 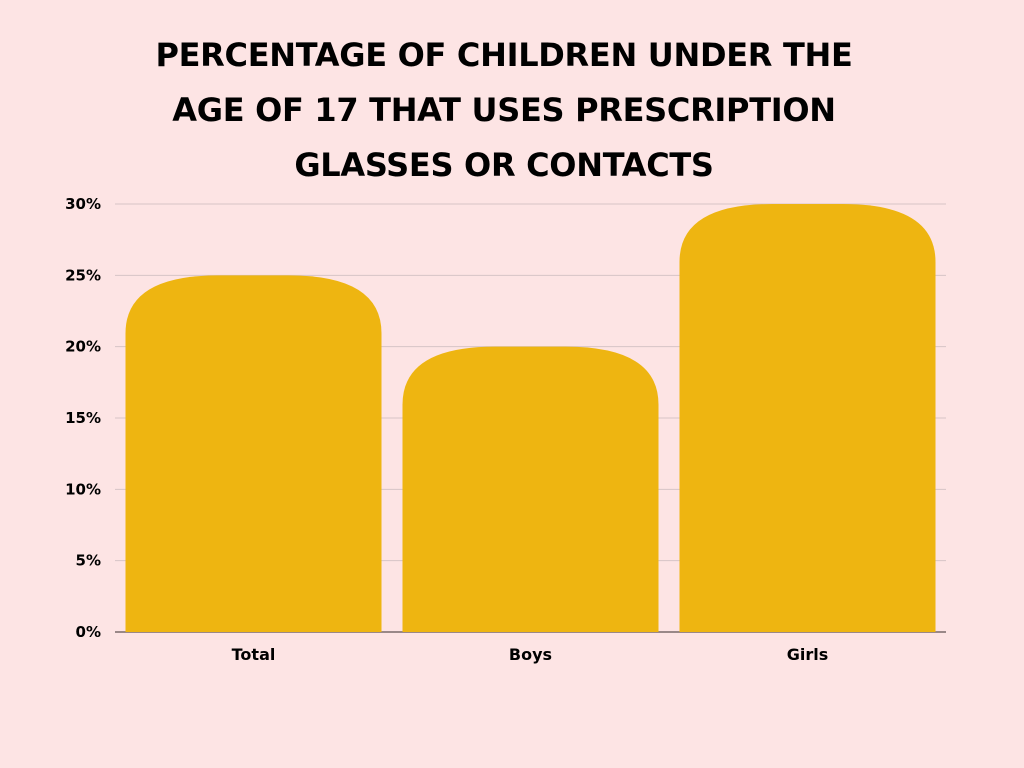 What do you see at coordinates (88, 632) in the screenshot?
I see `y-tick-label: 0%` at bounding box center [88, 632].